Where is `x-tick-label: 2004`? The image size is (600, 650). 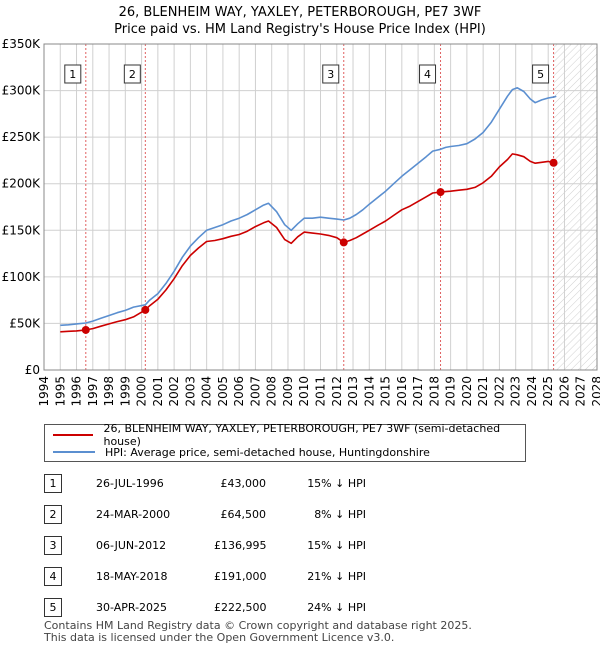 x-tick-label: 2004 is located at coordinates (207, 391).